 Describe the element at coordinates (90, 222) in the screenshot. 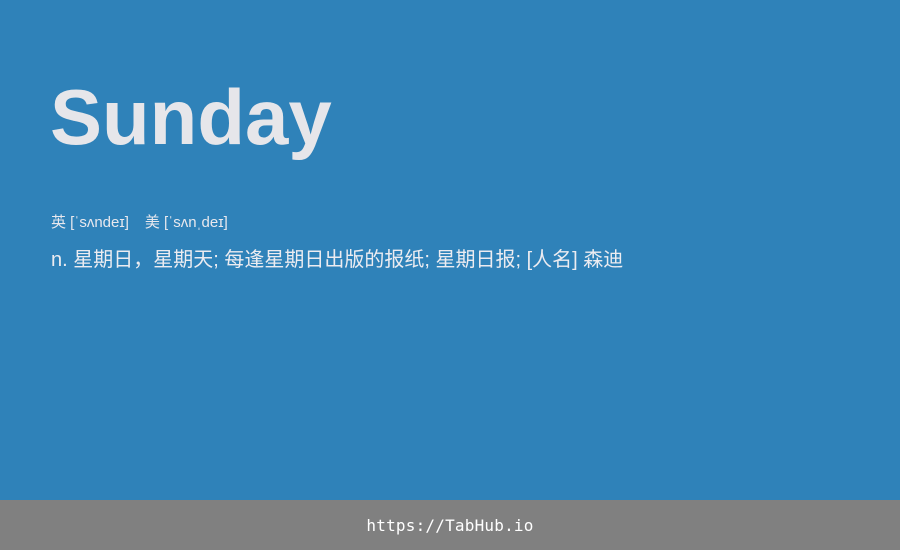

I see `phonetic-uk: 英 [ˈsʌndeɪ]` at that location.